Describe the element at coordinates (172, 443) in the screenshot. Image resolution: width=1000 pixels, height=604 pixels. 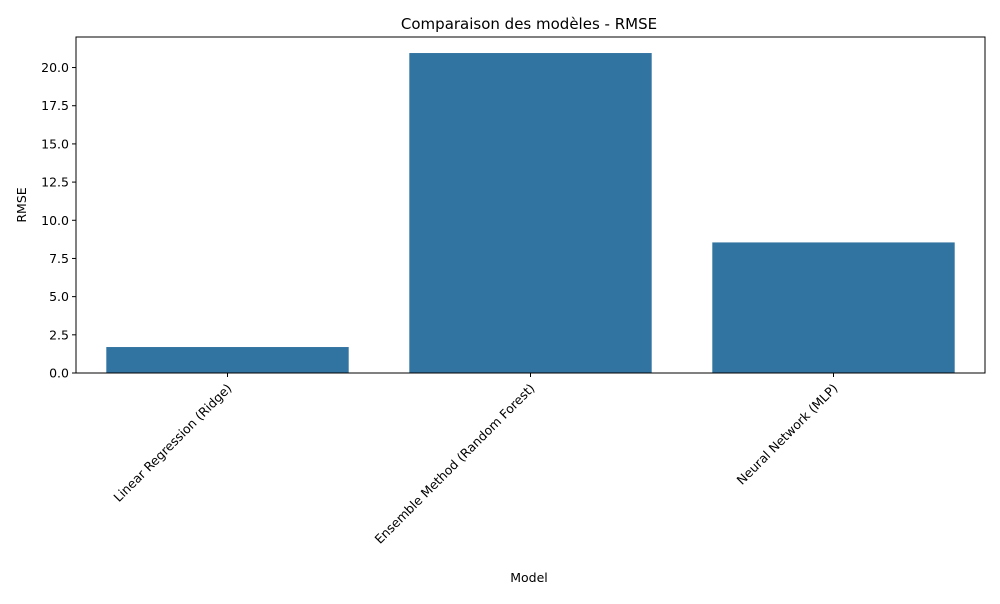
I see `x-tick-label: Linear Regression (Ridge)` at that location.